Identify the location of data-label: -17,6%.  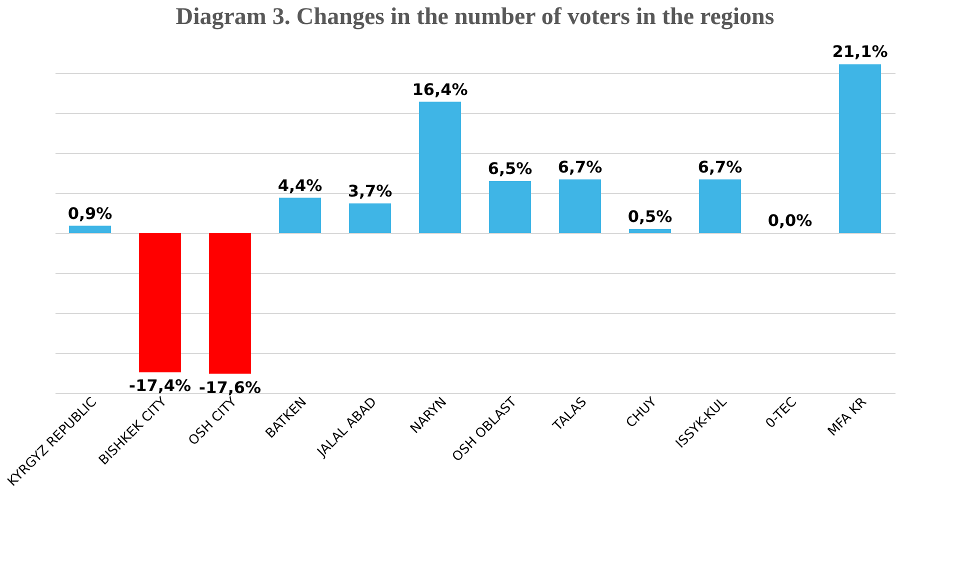
(230, 387).